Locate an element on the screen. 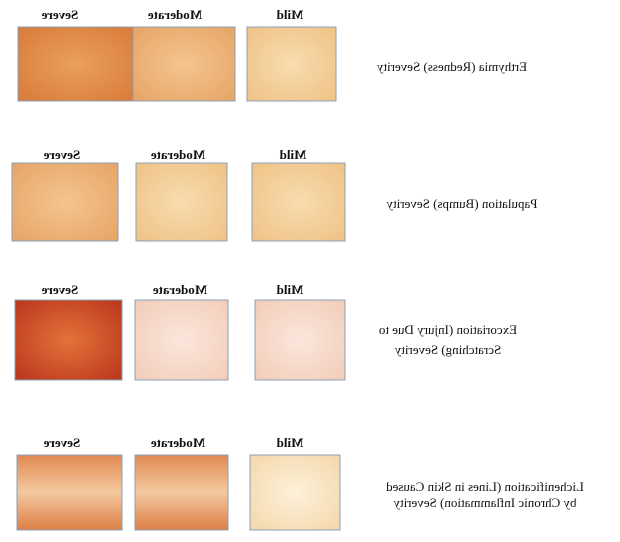 Image resolution: width=620 pixels, height=542 pixels. category-description: Lichenification (Lines in Skin Caused is located at coordinates (485, 486).